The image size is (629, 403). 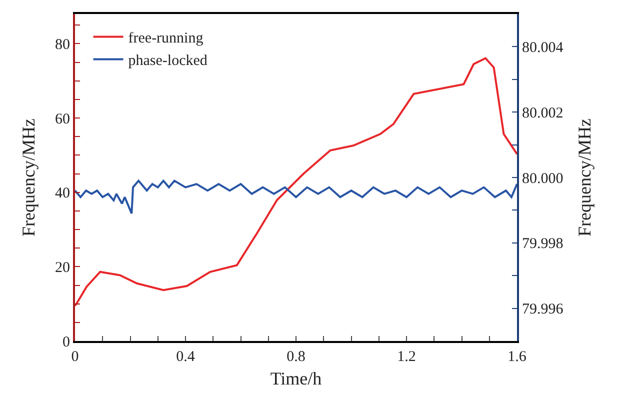 What do you see at coordinates (168, 61) in the screenshot?
I see `legend-label: phase-locked` at bounding box center [168, 61].